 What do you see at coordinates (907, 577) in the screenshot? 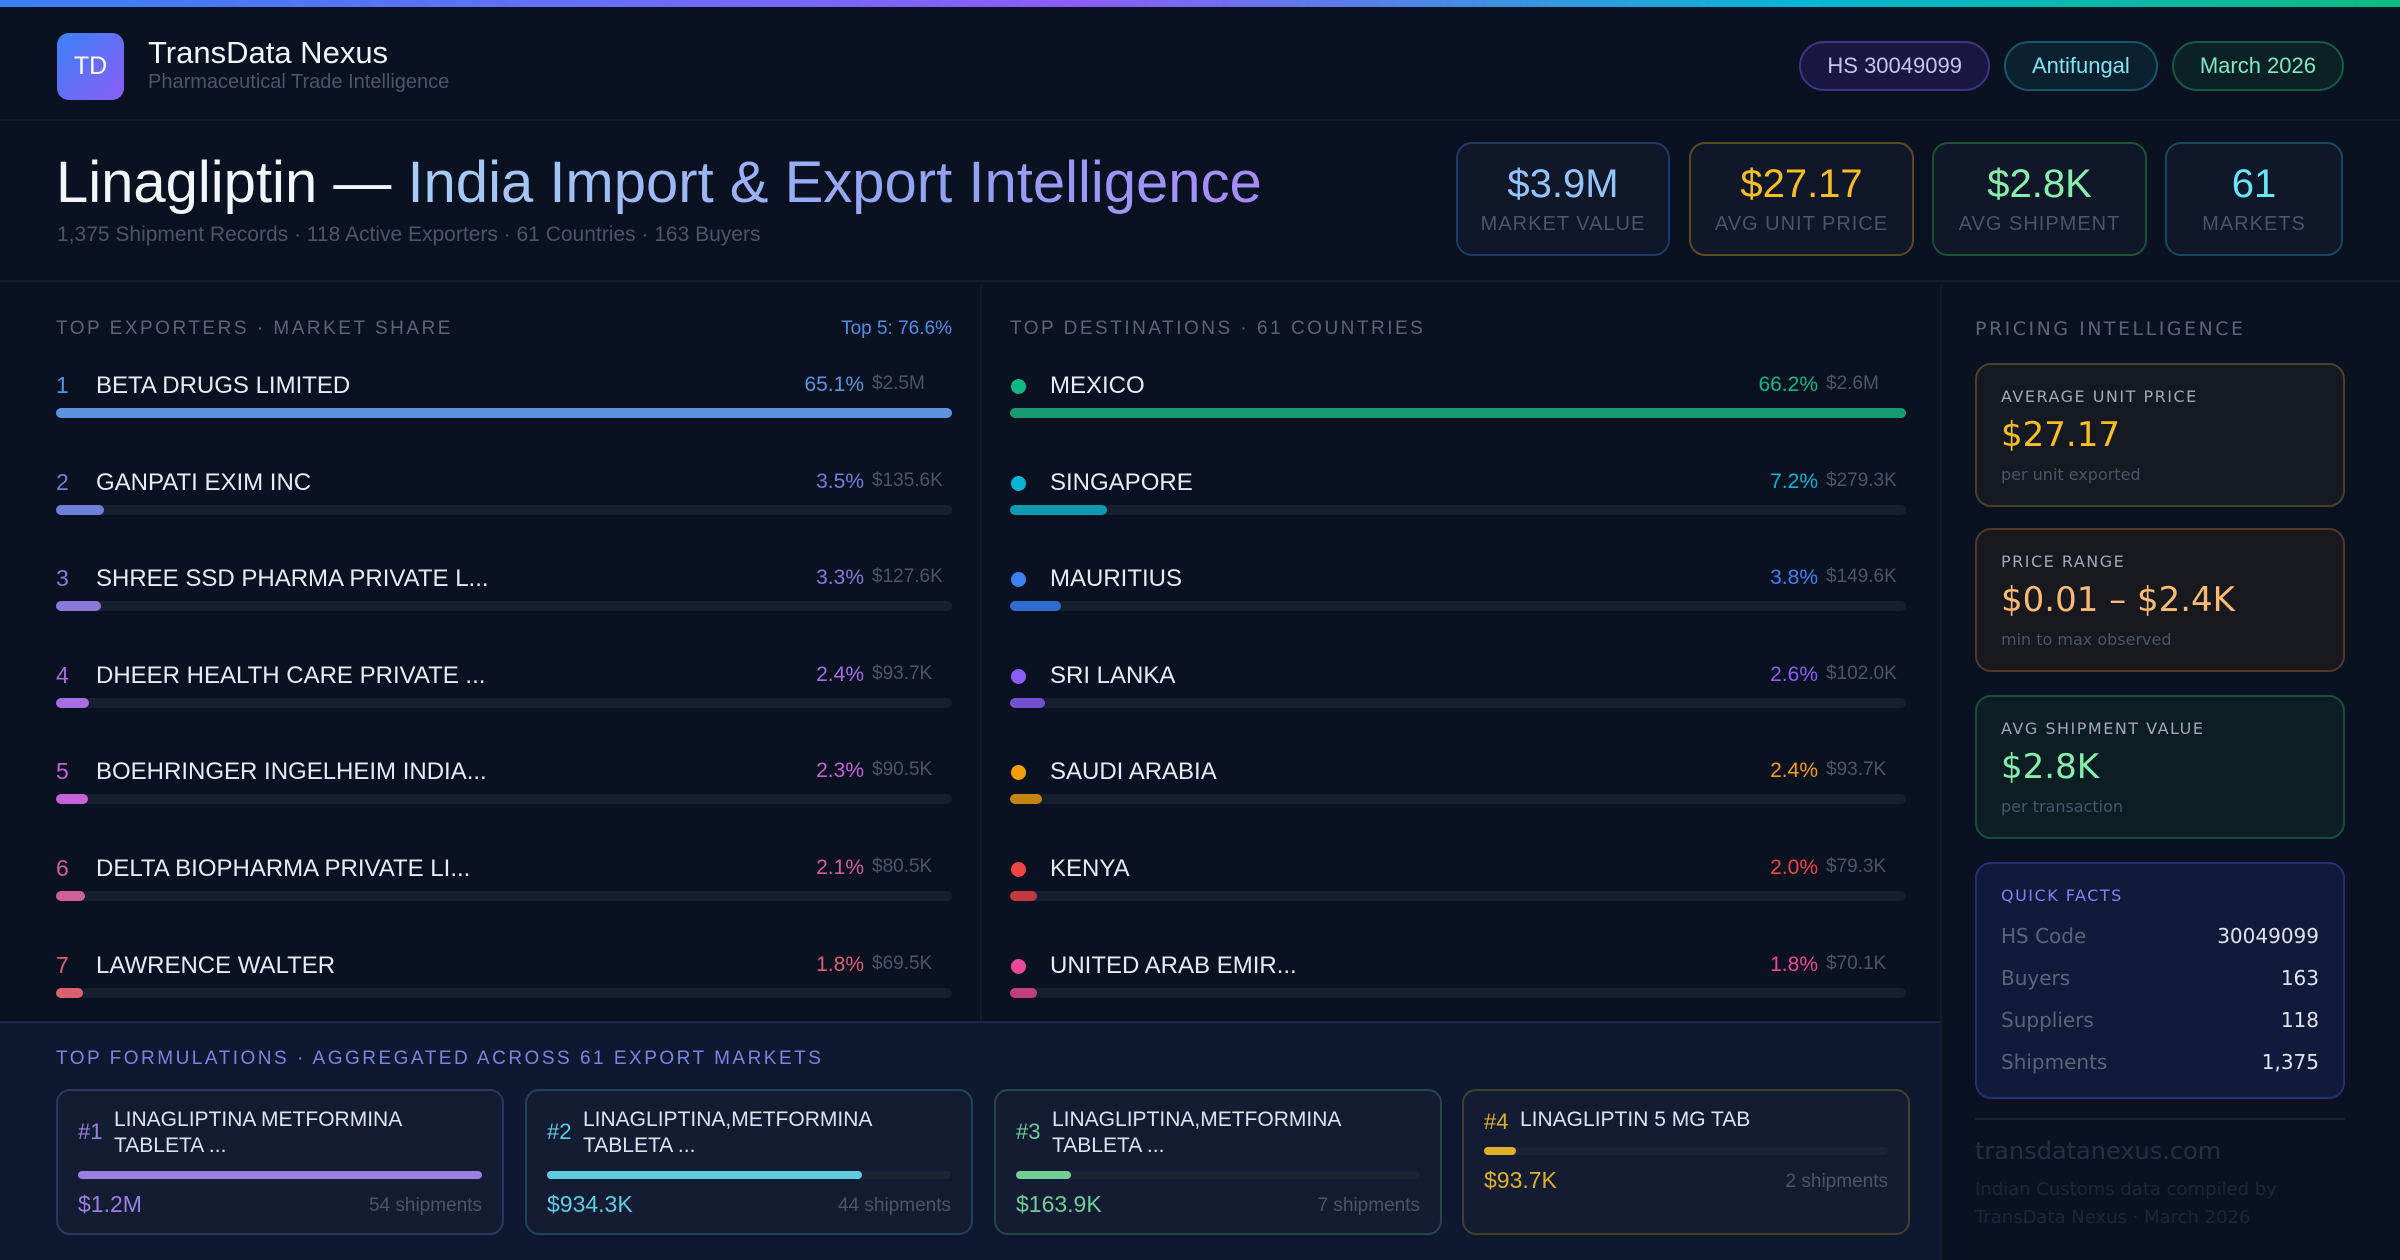
I see `value-amount: $127.6K` at bounding box center [907, 577].